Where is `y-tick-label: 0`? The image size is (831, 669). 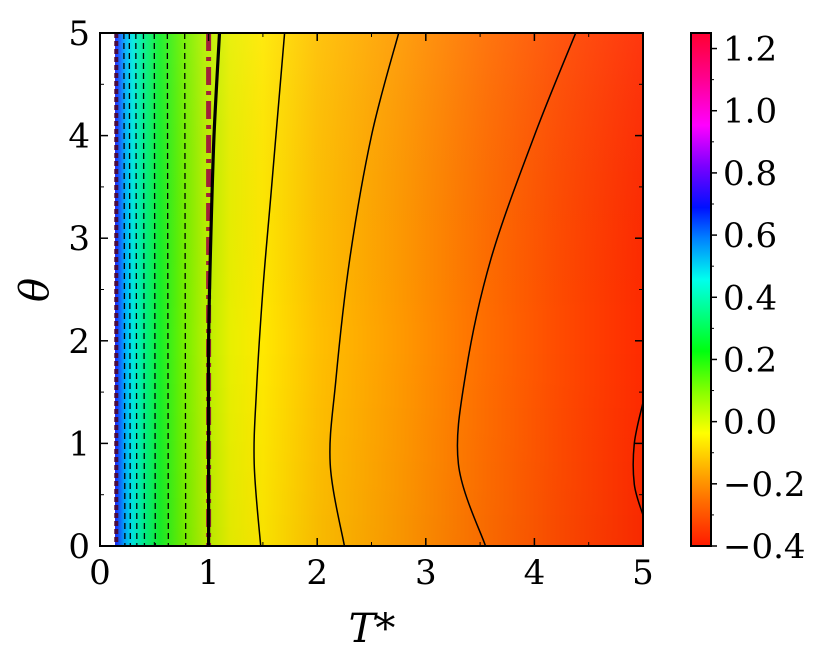
y-tick-label: 0 is located at coordinates (79, 547).